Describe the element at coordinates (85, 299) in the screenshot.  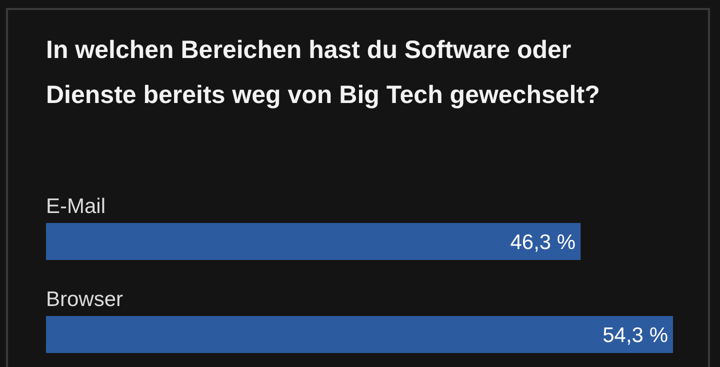
I see `y-tick-label: Browser` at that location.